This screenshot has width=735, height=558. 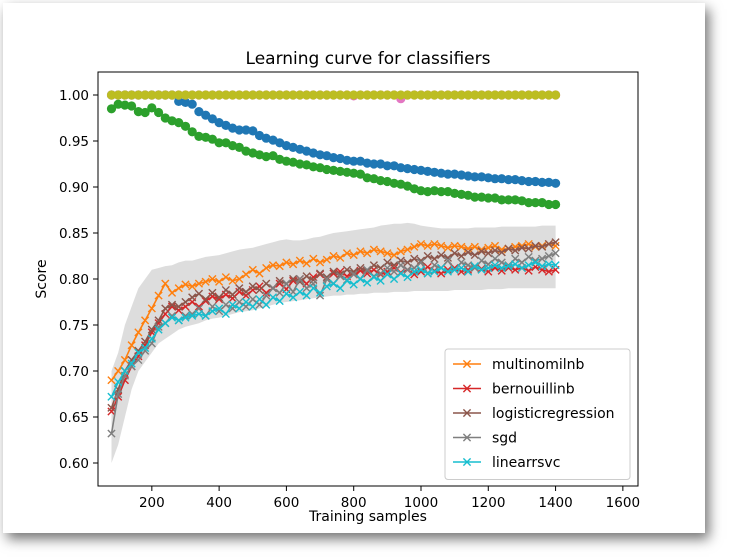 I want to click on x-tick-label: 1400, so click(x=555, y=503).